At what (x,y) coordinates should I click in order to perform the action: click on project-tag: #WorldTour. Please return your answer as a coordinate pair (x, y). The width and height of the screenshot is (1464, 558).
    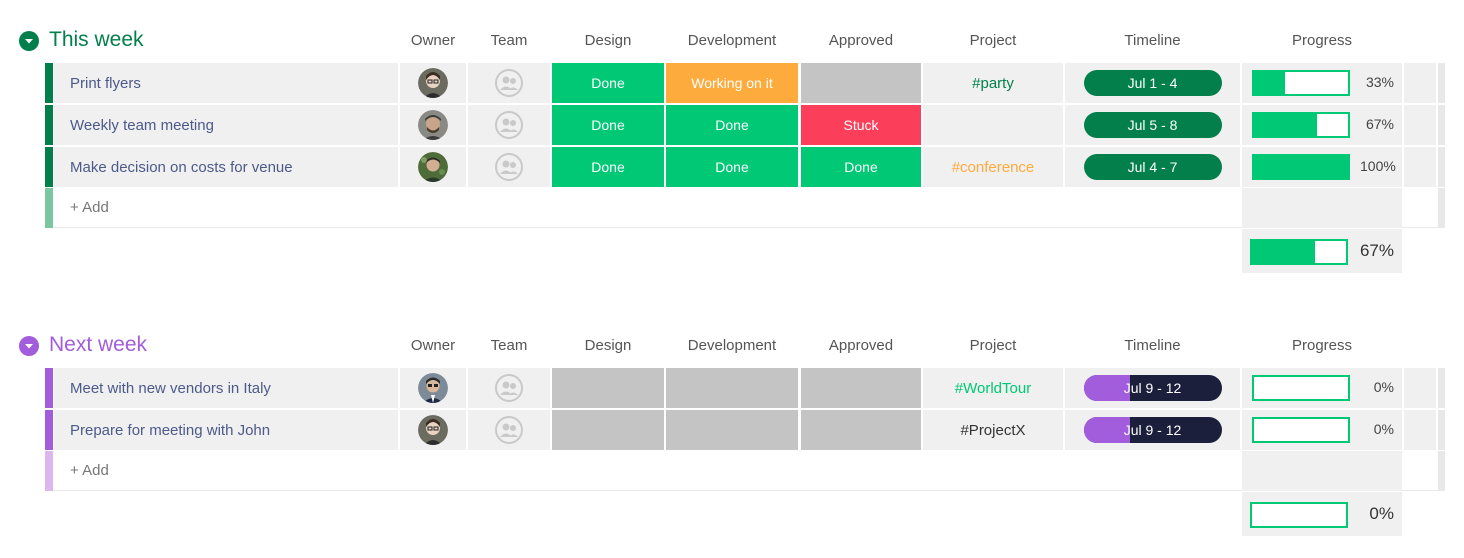
    Looking at the image, I should click on (993, 388).